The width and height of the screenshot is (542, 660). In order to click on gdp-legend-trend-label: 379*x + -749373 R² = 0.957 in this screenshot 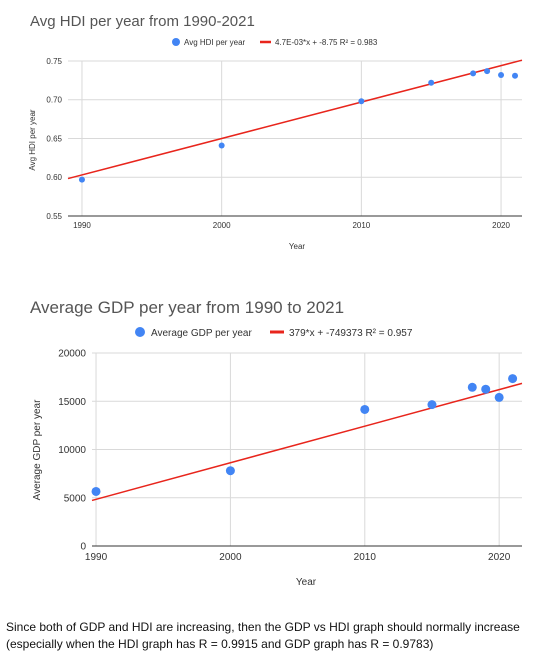, I will do `click(351, 333)`.